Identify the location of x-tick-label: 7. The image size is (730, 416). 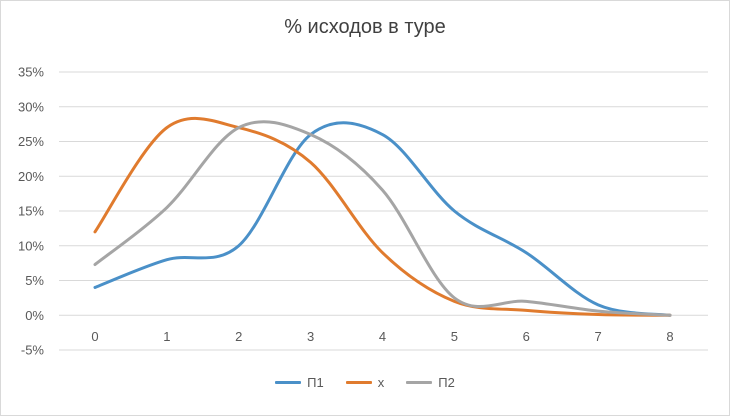
(598, 336).